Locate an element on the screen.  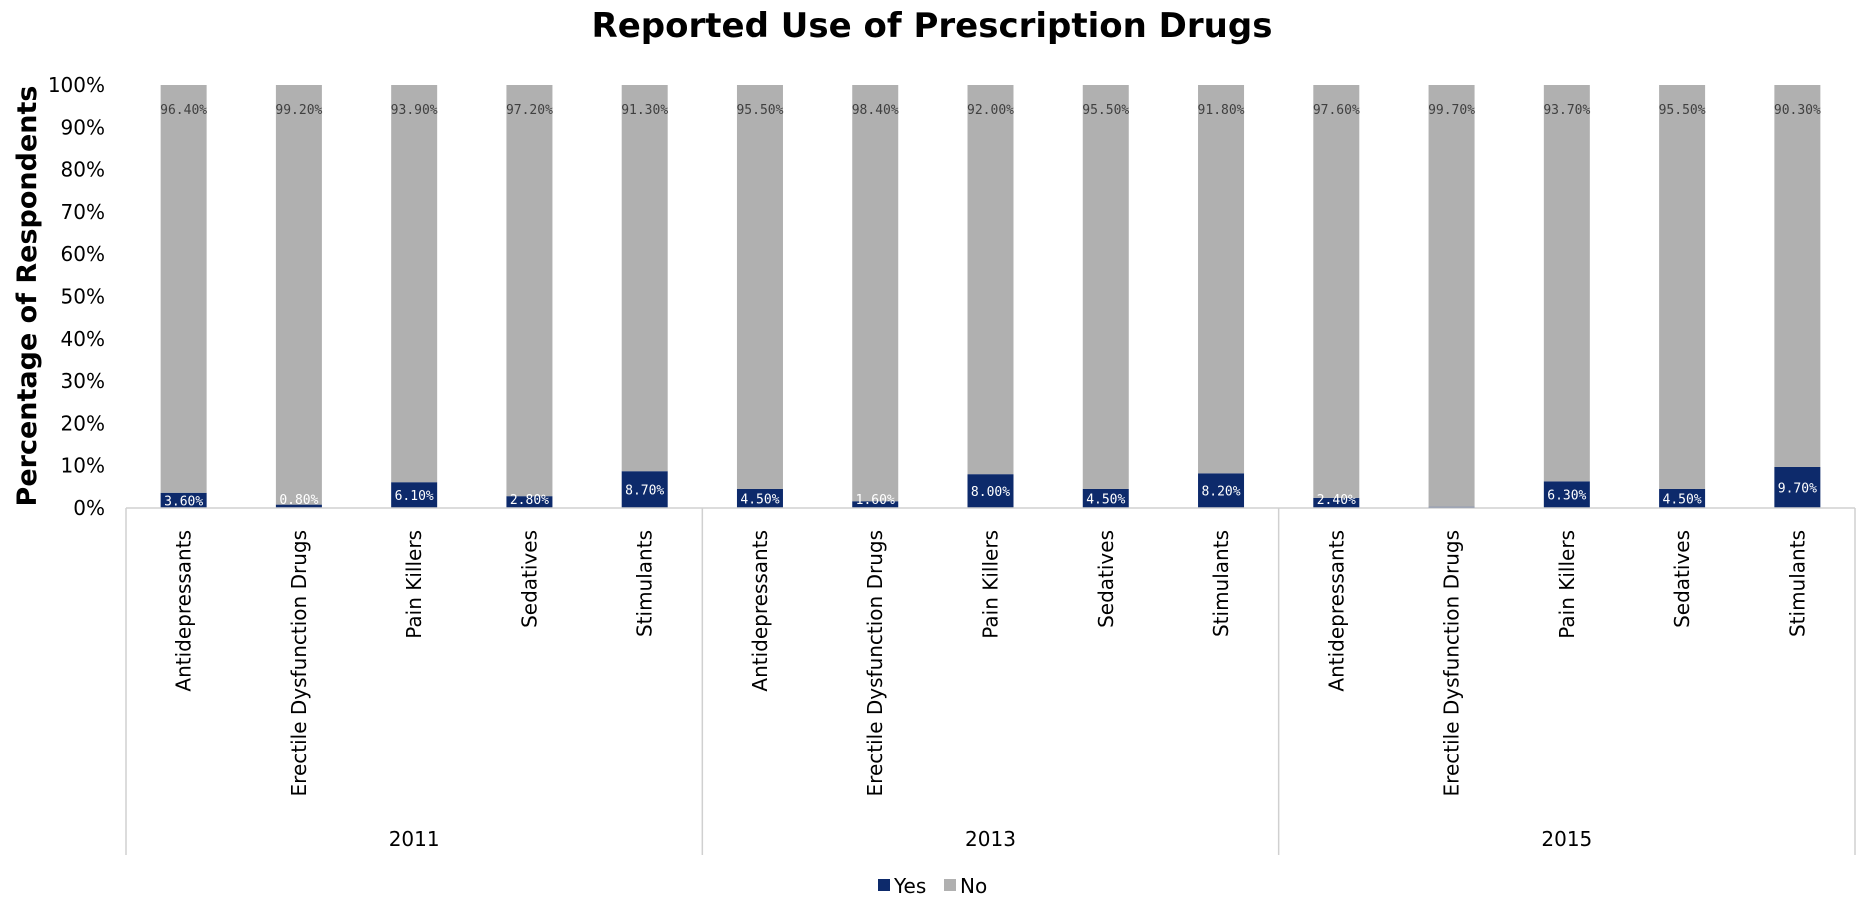
y-tick-label: 0% is located at coordinates (89, 508).